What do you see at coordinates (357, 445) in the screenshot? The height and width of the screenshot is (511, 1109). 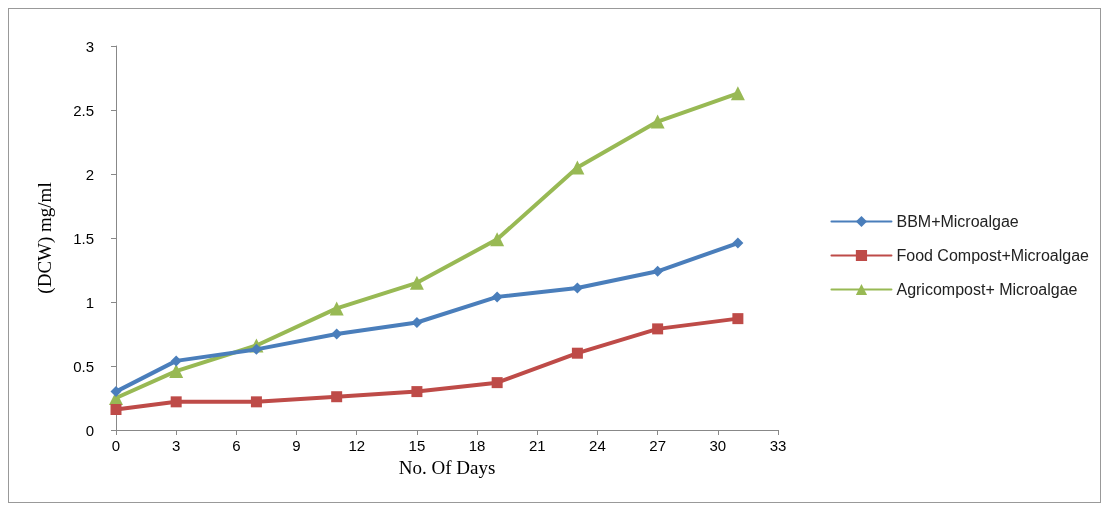 I see `x-tick-label: 12` at bounding box center [357, 445].